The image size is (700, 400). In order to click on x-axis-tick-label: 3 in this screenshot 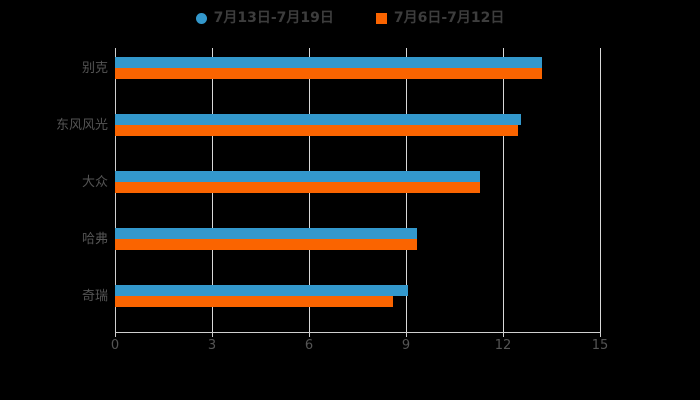, I will do `click(212, 345)`.